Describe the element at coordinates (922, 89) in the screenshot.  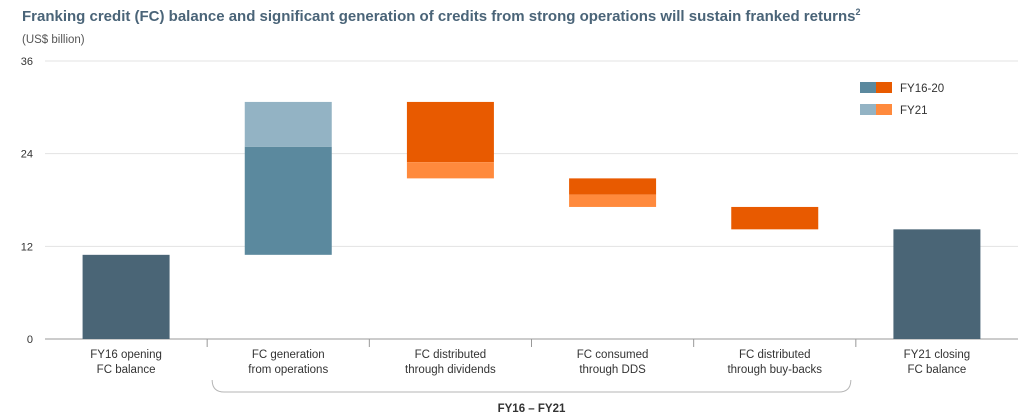
I see `legend-label: FY16-20` at that location.